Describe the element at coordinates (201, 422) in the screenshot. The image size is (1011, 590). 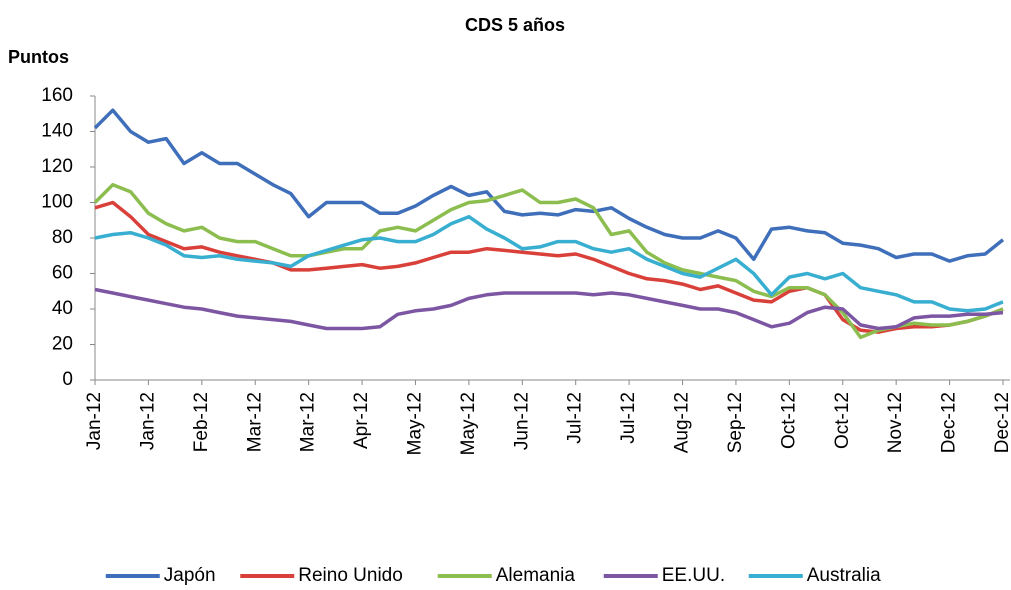
I see `x-tick-label: Feb-12` at that location.